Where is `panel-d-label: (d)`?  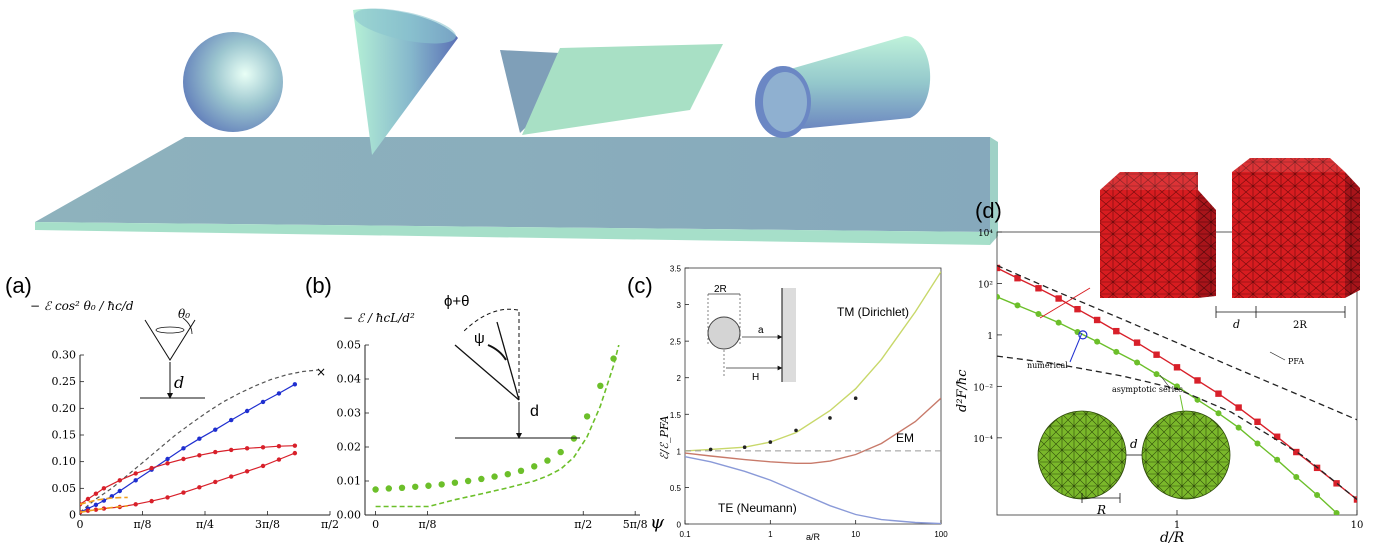
panel-d-label: (d) is located at coordinates (988, 210).